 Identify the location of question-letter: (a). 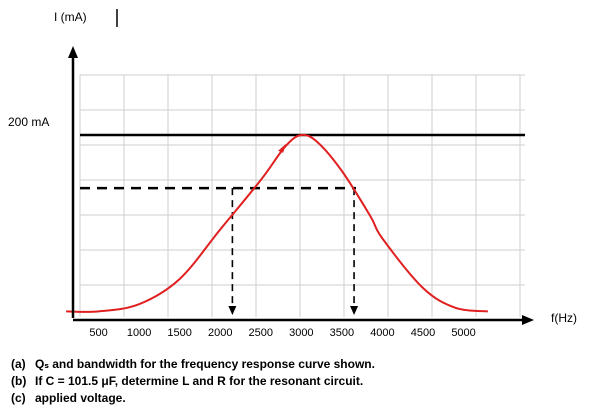
(18, 364).